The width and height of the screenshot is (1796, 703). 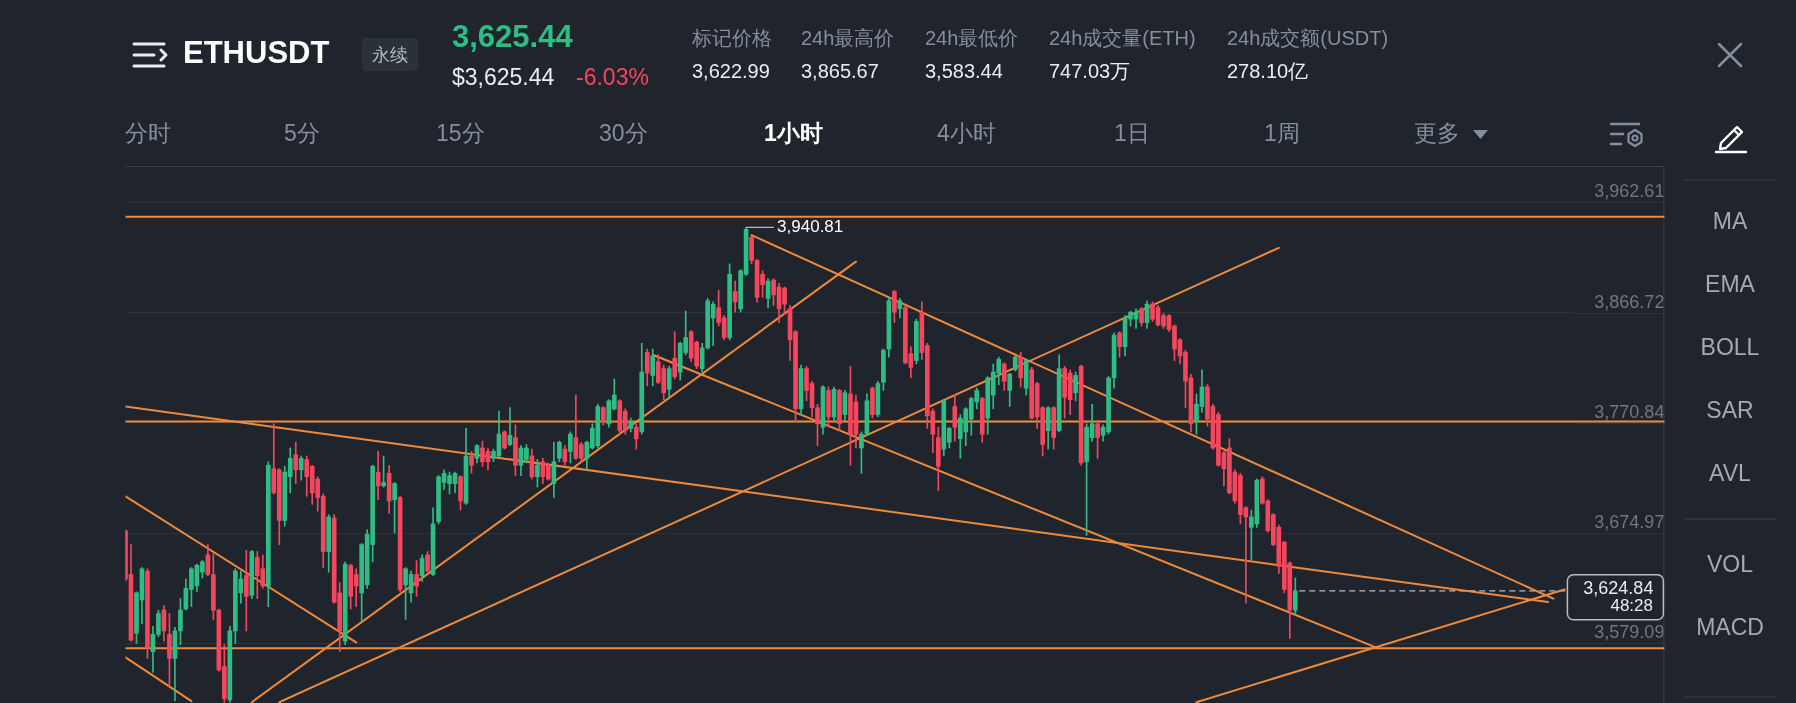 What do you see at coordinates (1631, 606) in the screenshot?
I see `text: 48:28` at bounding box center [1631, 606].